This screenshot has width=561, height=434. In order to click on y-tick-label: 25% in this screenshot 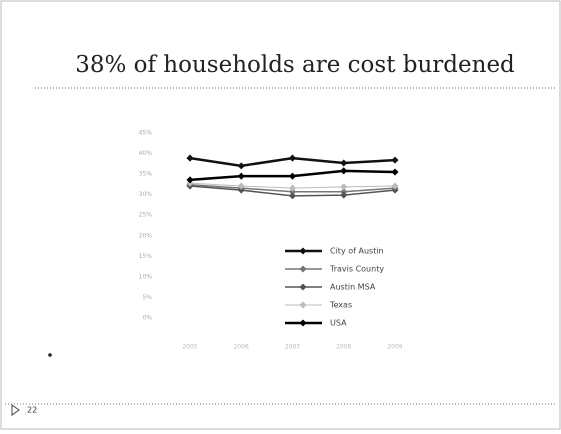, I will do `click(146, 215)`.